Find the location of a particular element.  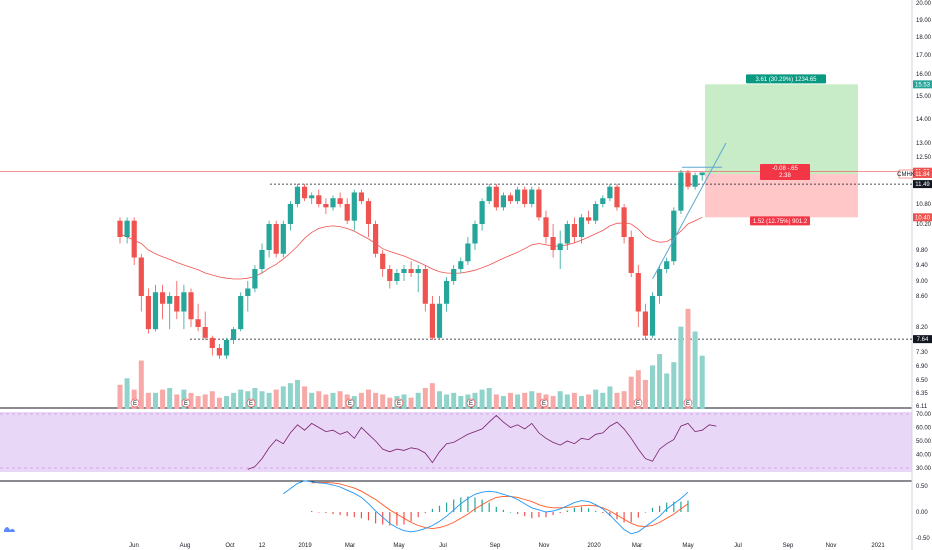

trend-line is located at coordinates (689, 211).